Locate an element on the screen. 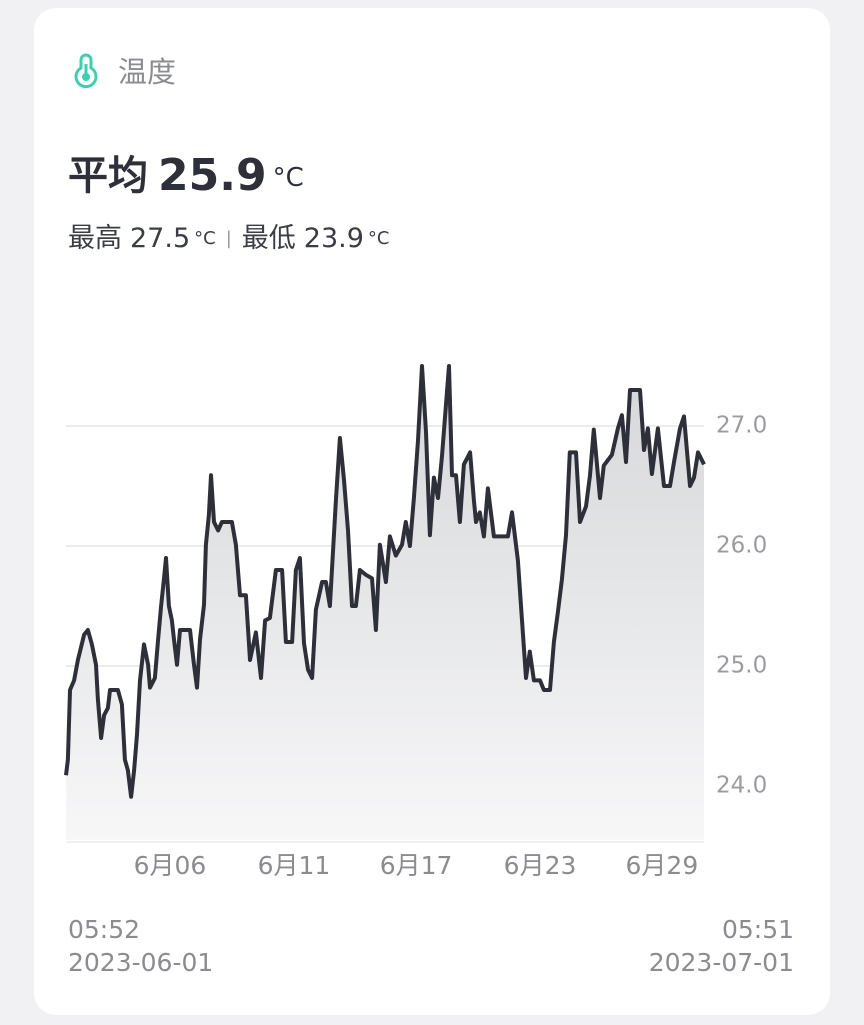 The image size is (864, 1025). x-tick-label: 6月17 is located at coordinates (416, 865).